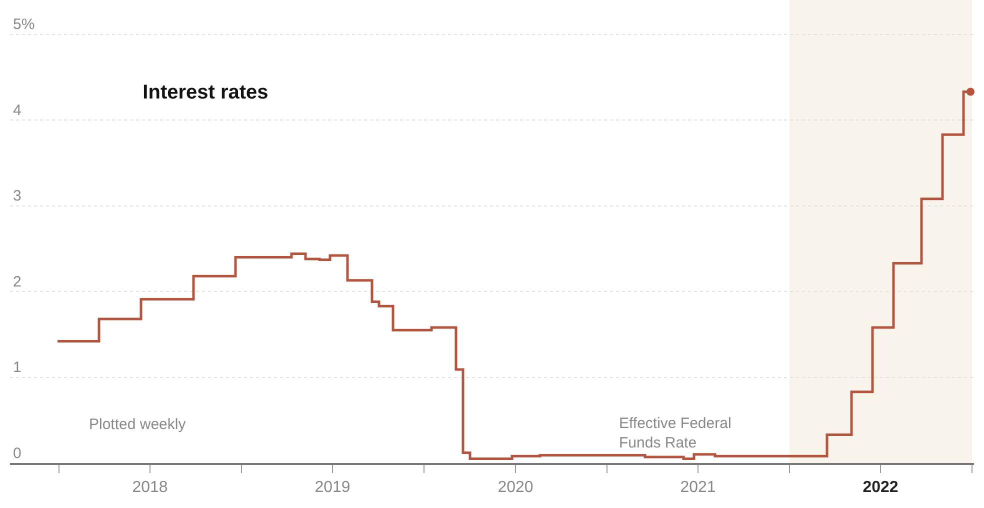 The image size is (984, 508). Describe the element at coordinates (675, 433) in the screenshot. I see `annotation: Effective Federal Funds Rate` at that location.